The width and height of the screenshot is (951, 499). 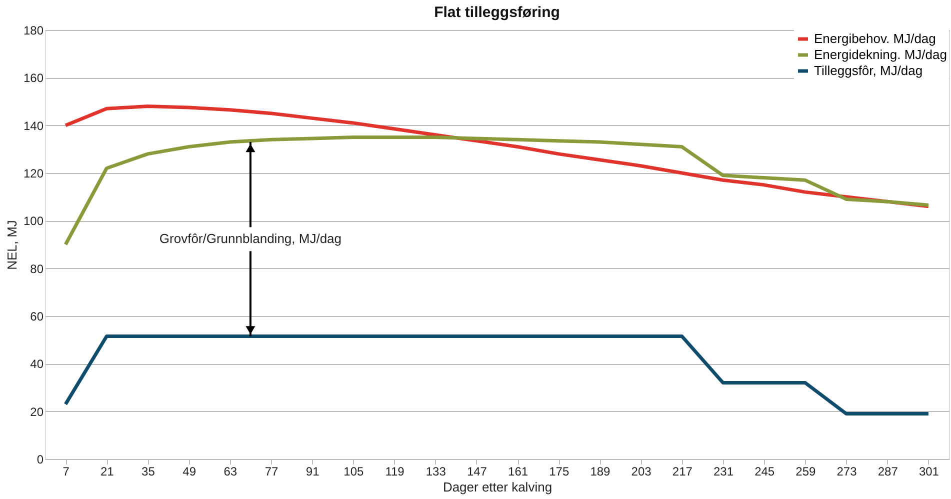 I want to click on annotation: Grovfôr/Grunnblanding, MJ/dag, so click(x=250, y=238).